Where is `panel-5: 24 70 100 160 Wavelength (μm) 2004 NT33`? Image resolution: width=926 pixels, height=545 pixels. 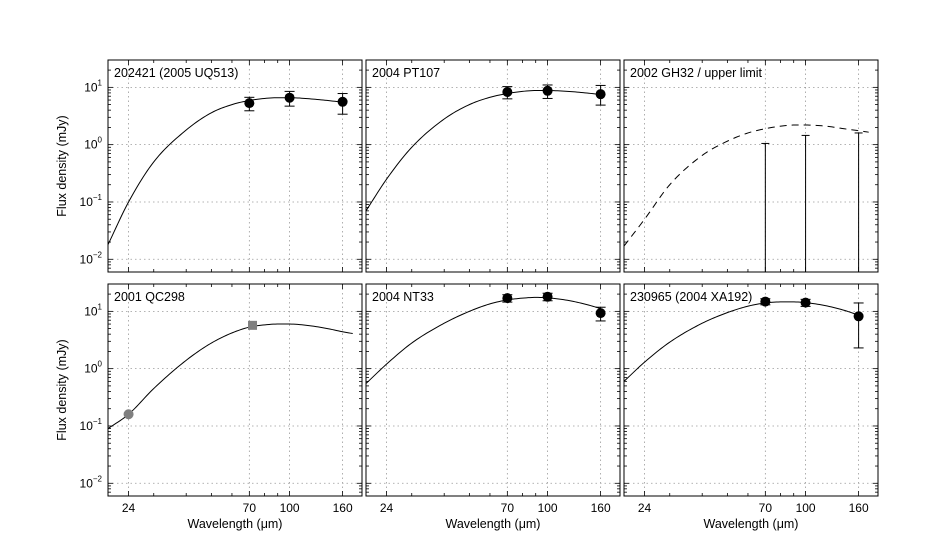
panel-5: 24 70 100 160 Wavelength (μm) 2004 NT33 is located at coordinates (493, 407).